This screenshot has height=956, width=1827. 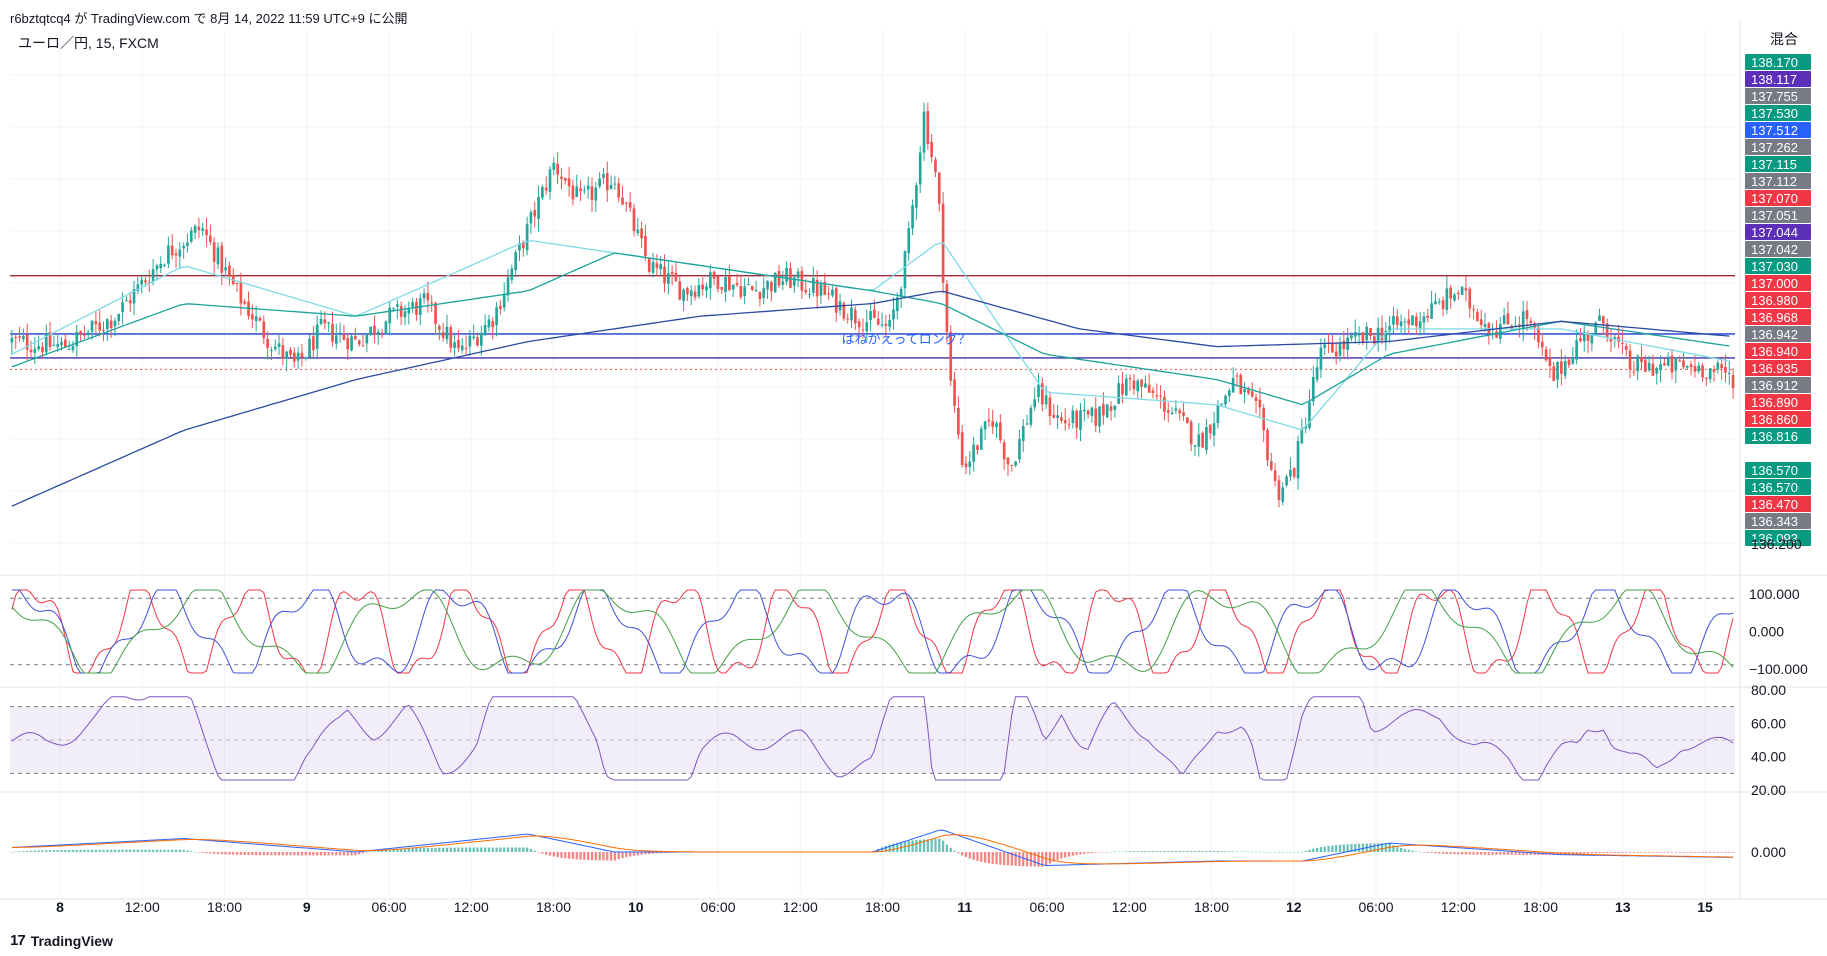 I want to click on footer-logo: 17 TradingView, so click(x=61, y=940).